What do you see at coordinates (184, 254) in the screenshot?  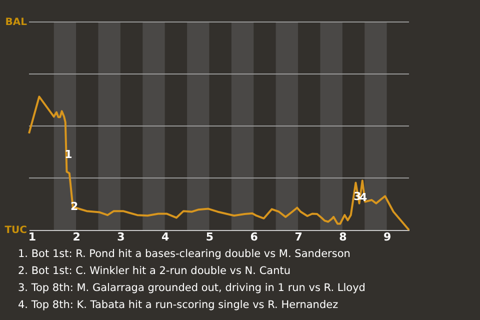 I see `text: 1. Bot 1st: R. Pond hit a bases-clearing double vs M. Sanderson` at bounding box center [184, 254].